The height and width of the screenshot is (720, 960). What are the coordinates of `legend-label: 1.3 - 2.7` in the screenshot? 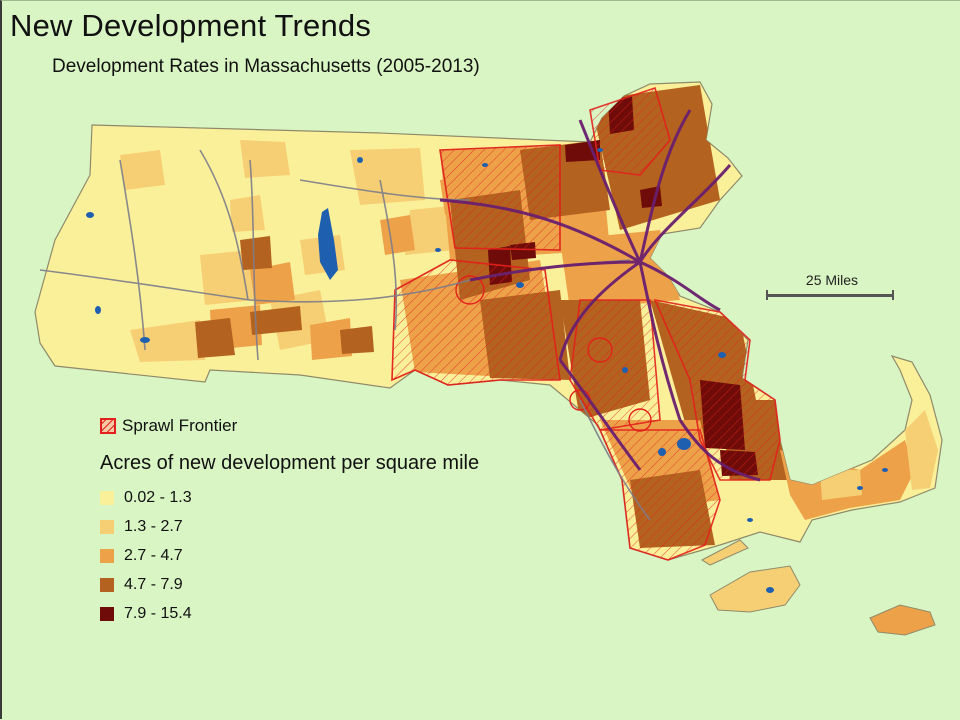 It's located at (153, 526).